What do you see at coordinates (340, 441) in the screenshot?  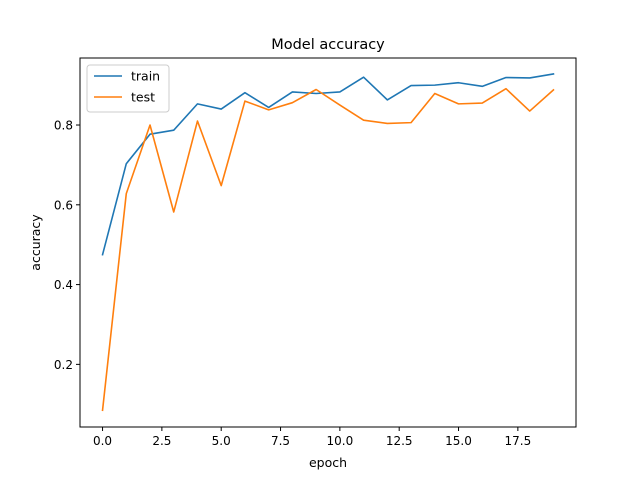 I see `x-tick-label: 10.0` at bounding box center [340, 441].